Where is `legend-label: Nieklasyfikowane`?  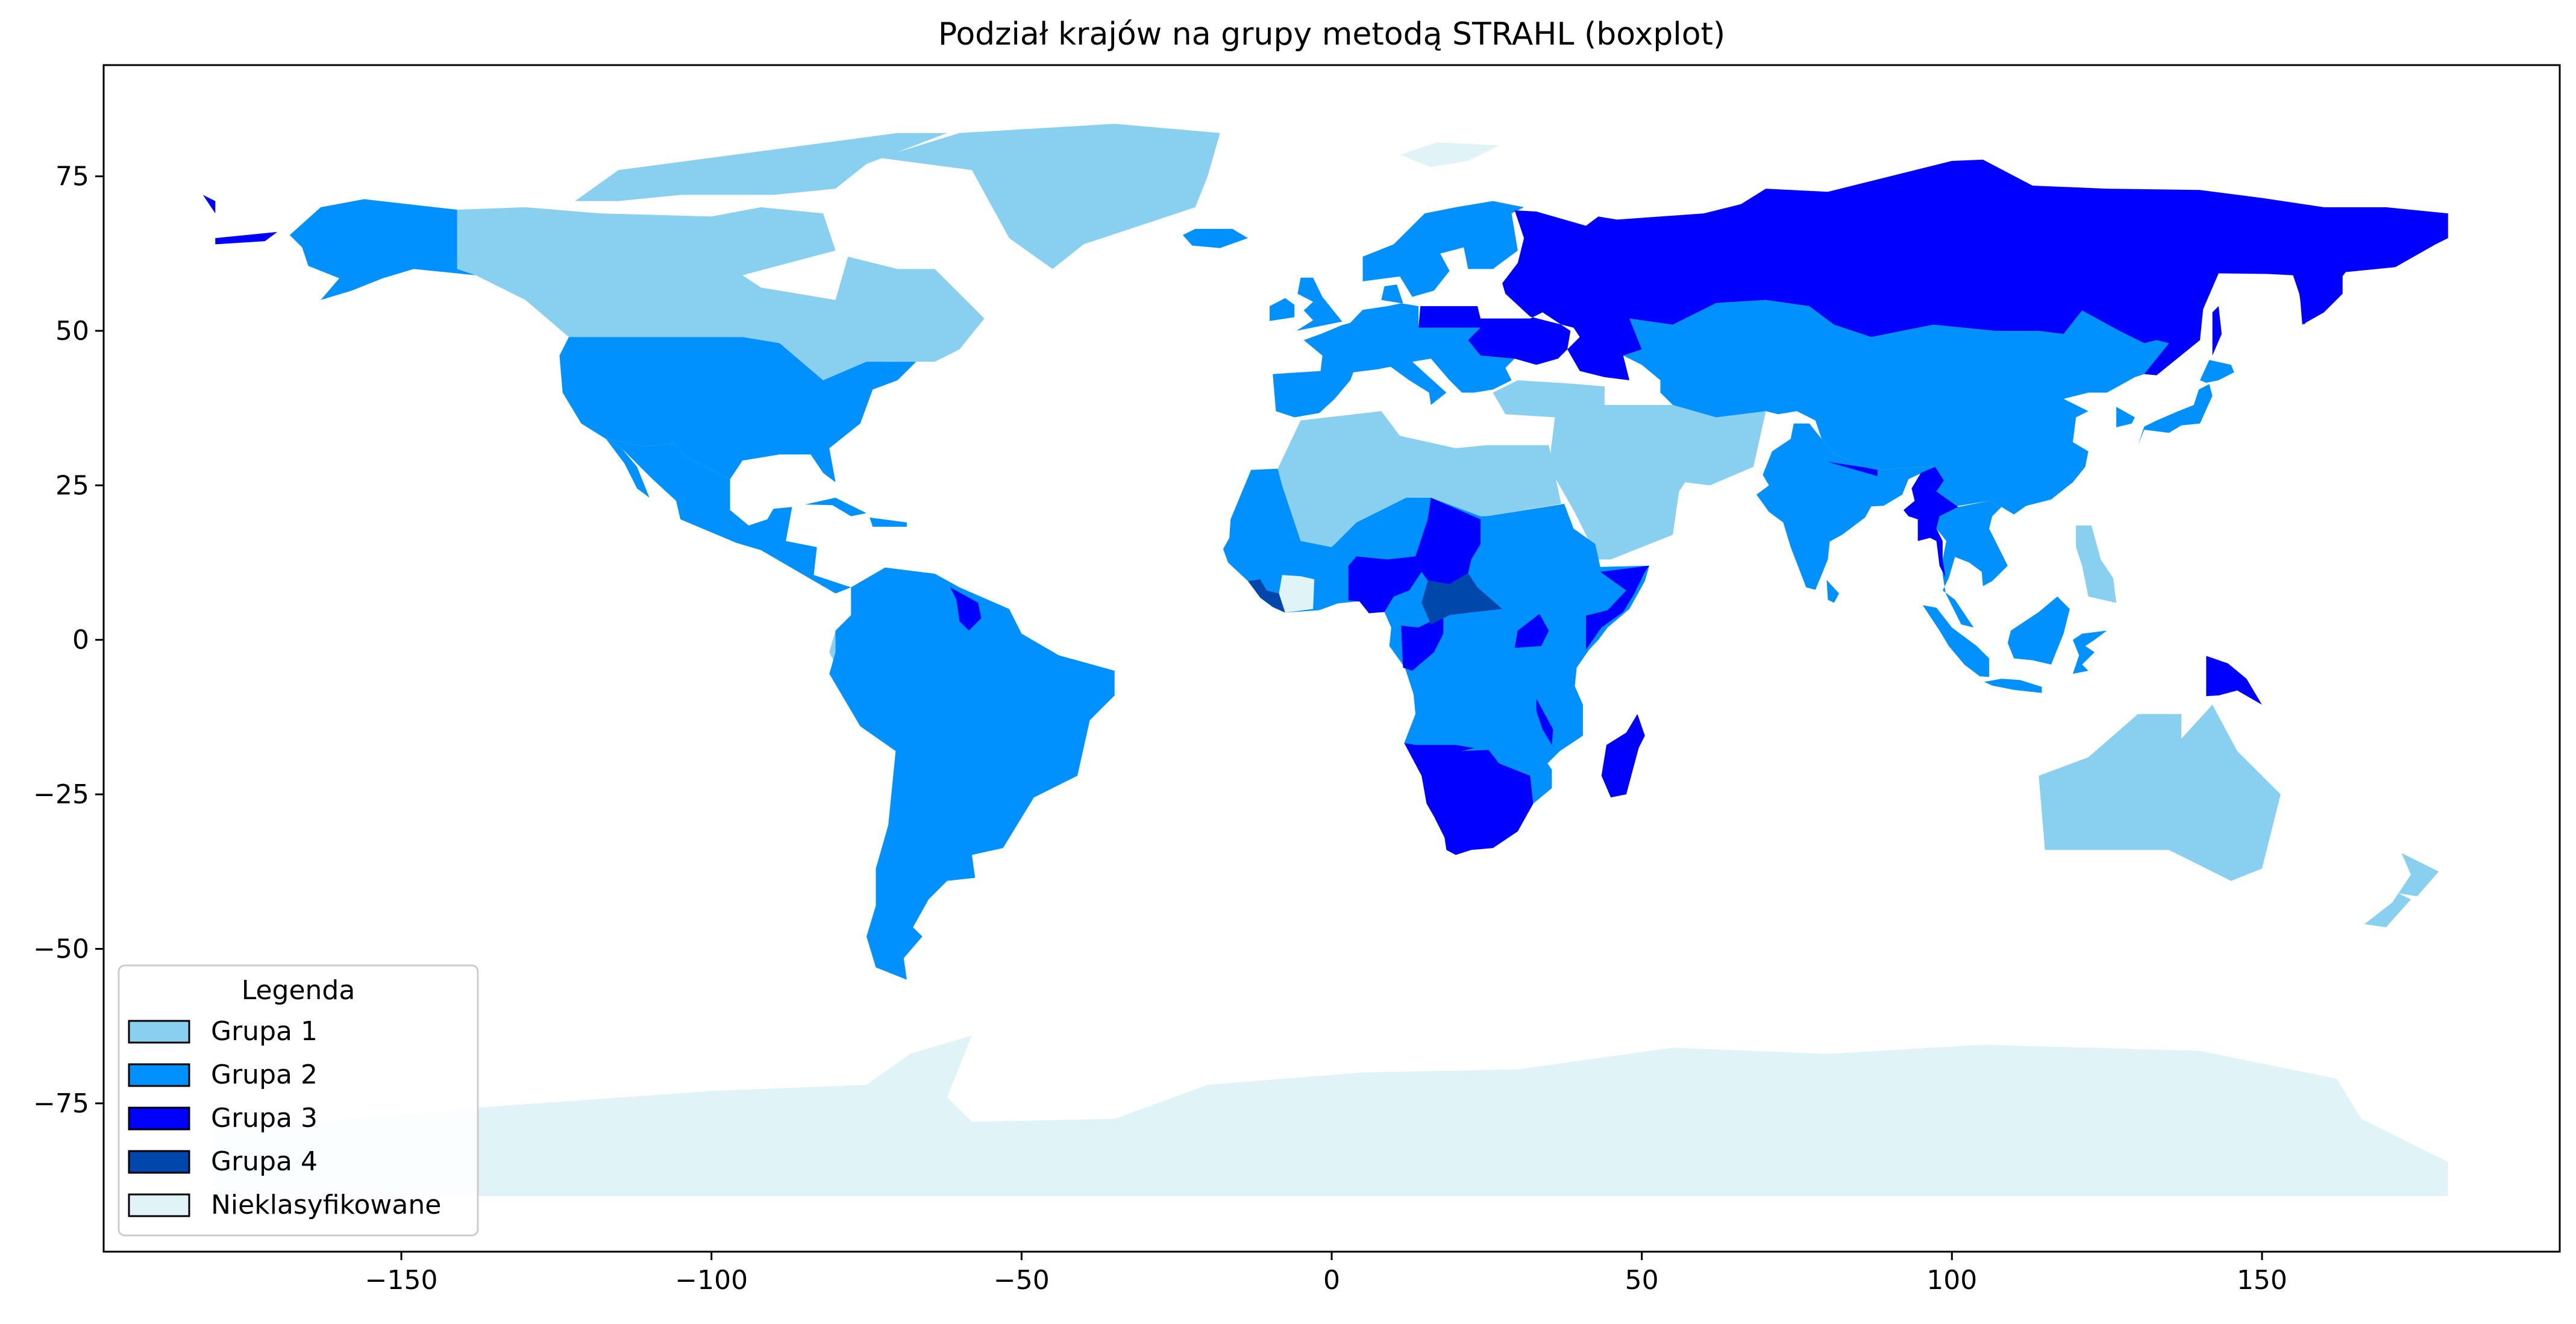
legend-label: Nieklasyfikowane is located at coordinates (326, 1205).